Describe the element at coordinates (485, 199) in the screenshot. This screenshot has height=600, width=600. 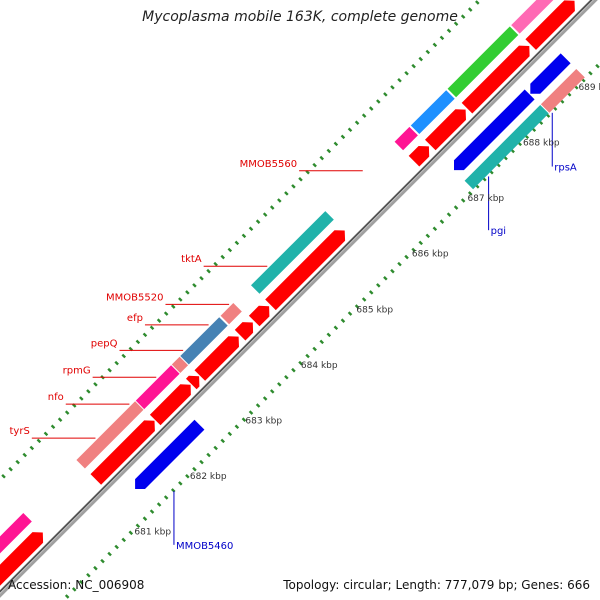
I see `coordinate-label: 687 kbp` at that location.